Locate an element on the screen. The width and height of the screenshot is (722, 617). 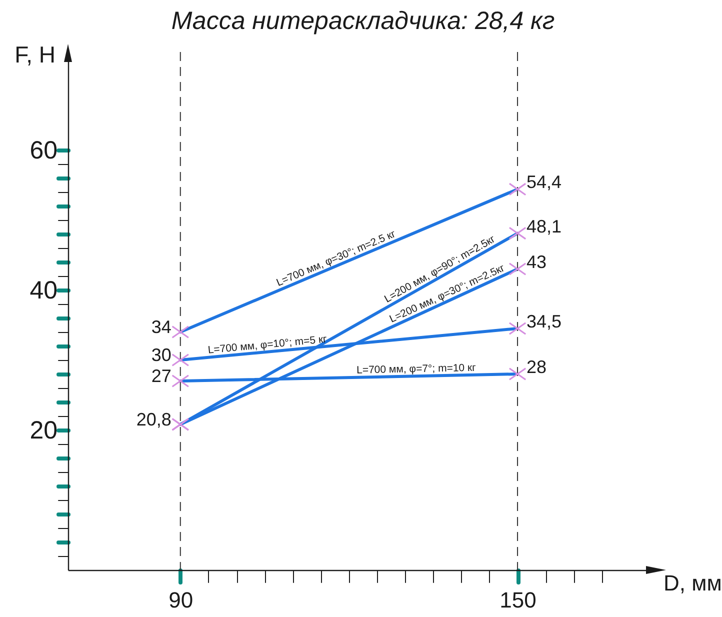
data-label: 34 is located at coordinates (161, 327).